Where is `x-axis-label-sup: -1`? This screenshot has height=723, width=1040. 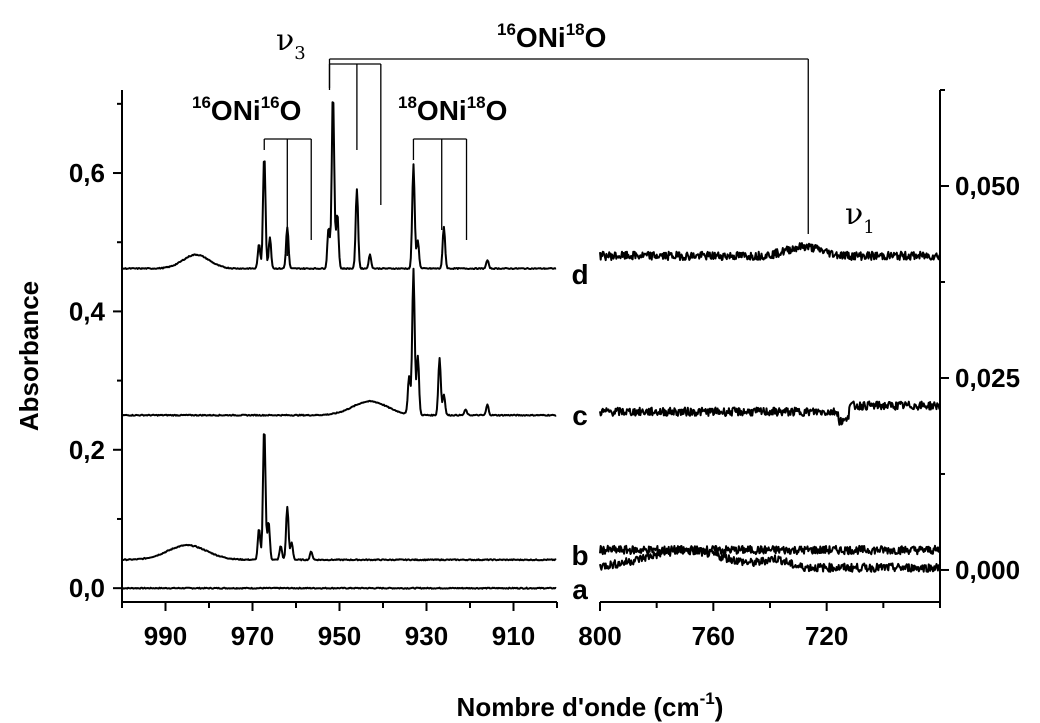
x-axis-label-sup: -1 is located at coordinates (707, 698).